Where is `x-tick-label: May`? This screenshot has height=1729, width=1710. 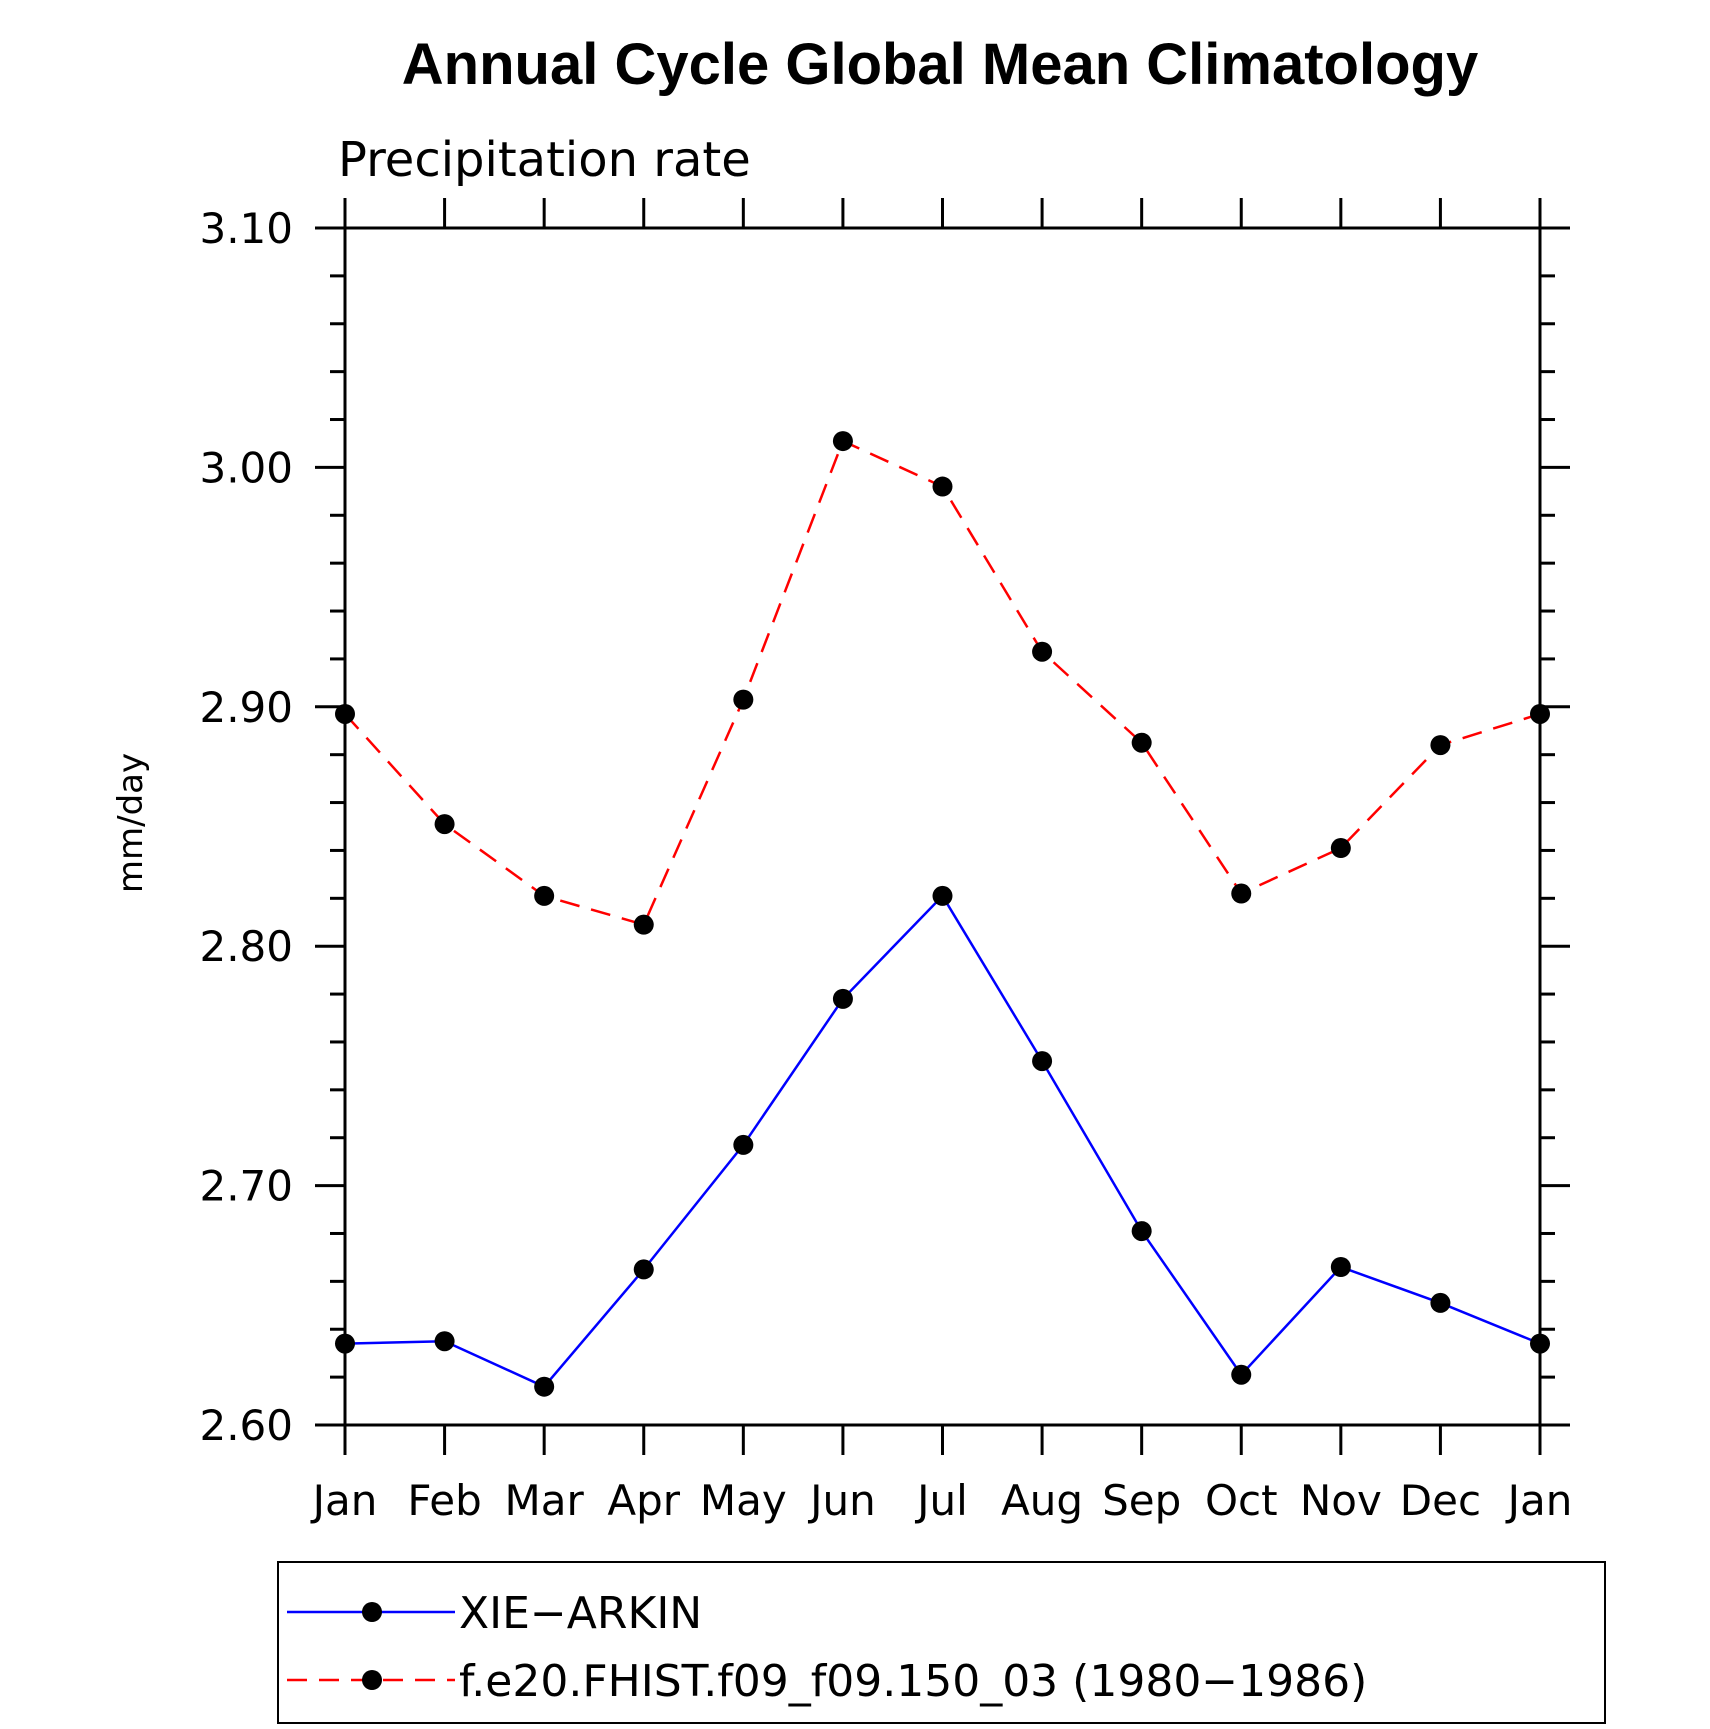
x-tick-label: May is located at coordinates (743, 1500).